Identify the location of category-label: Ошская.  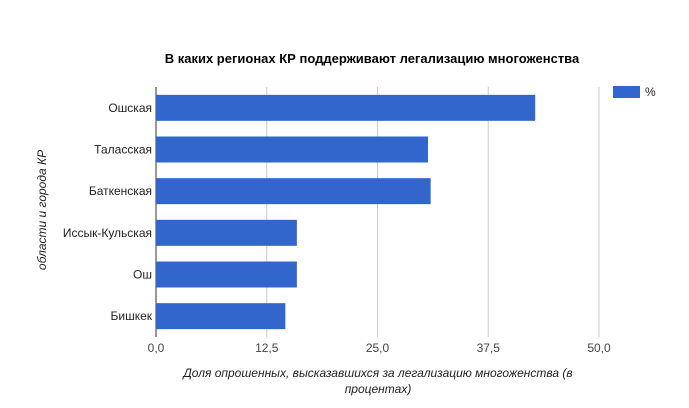
(130, 108).